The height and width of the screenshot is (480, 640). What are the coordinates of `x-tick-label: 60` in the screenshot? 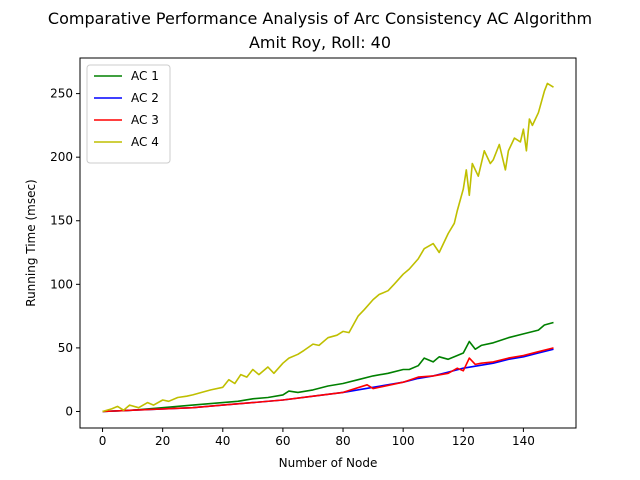 It's located at (282, 441).